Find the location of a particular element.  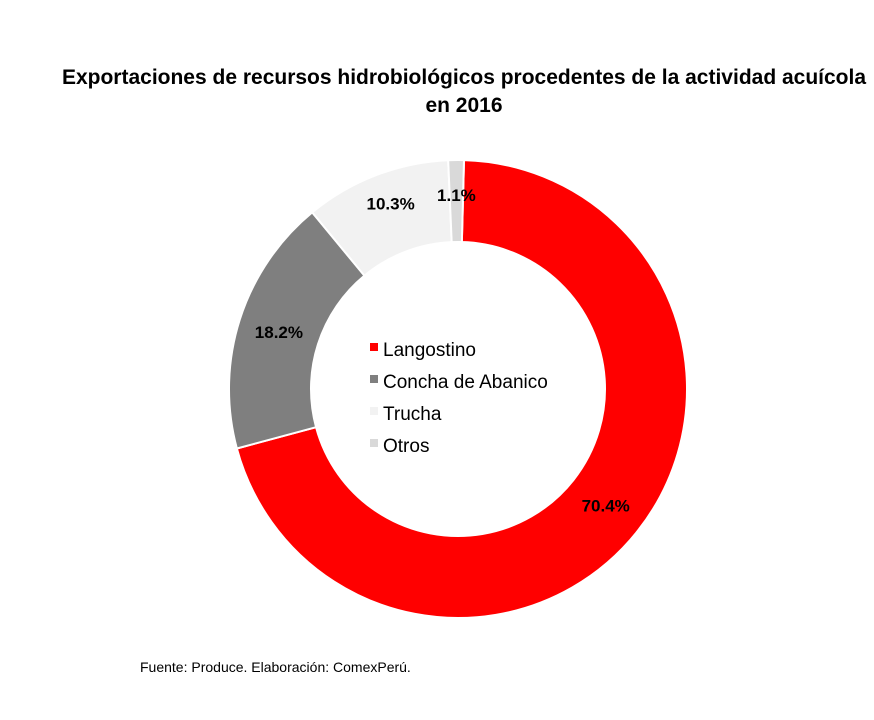

data-label: 18.2% is located at coordinates (279, 332).